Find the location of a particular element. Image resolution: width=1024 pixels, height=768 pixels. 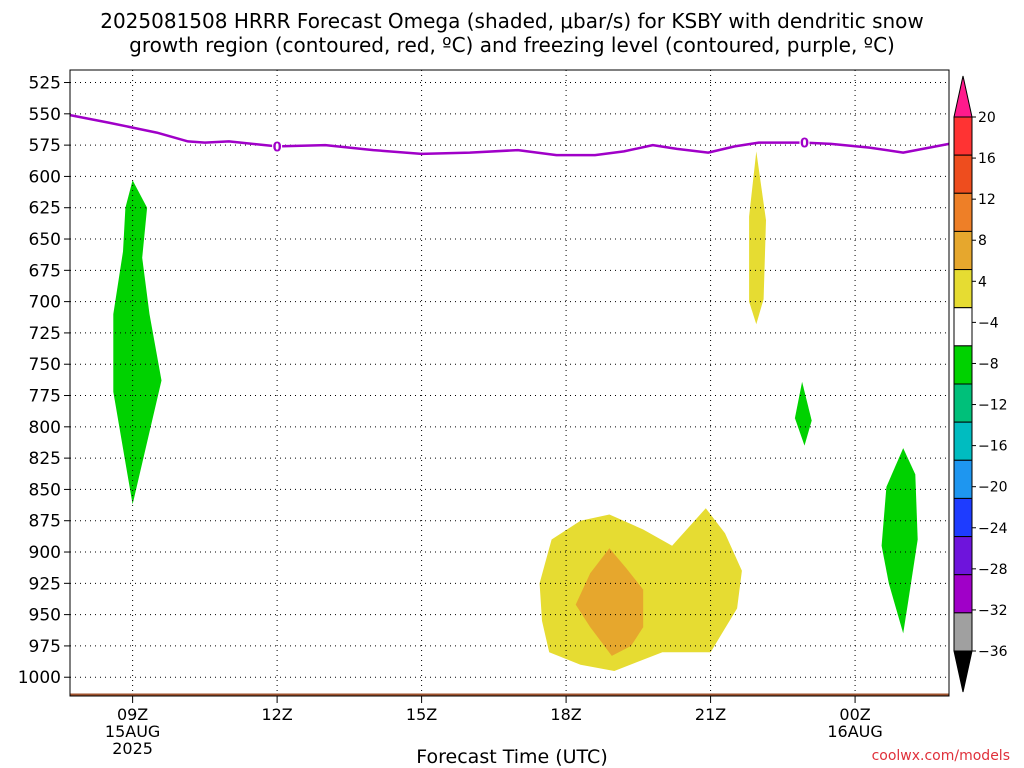

colorbar-bottom-arrow is located at coordinates (963, 671).